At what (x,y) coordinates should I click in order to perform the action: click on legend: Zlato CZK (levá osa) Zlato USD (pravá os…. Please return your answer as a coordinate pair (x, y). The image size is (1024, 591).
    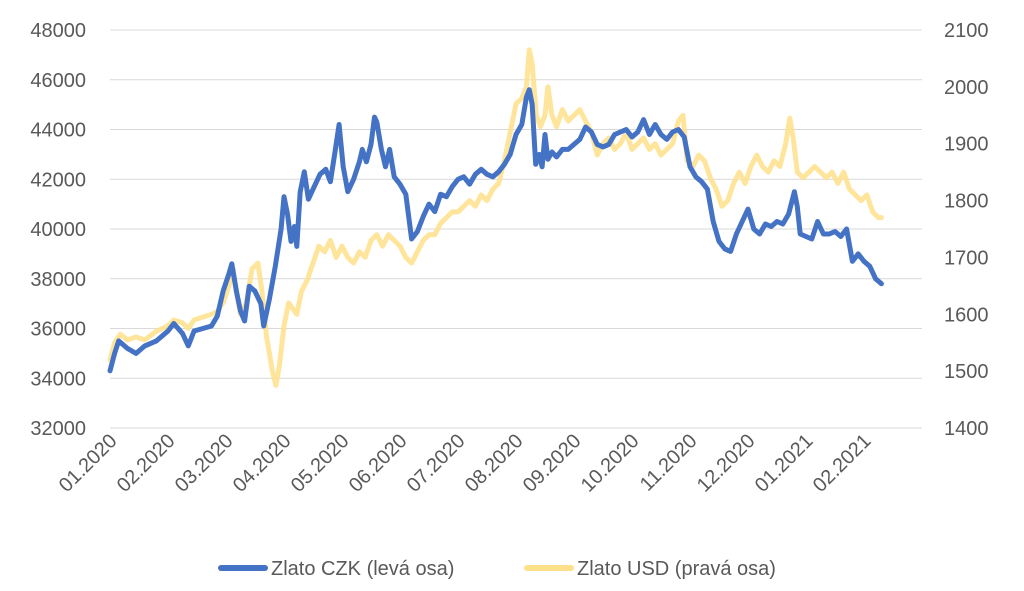
    Looking at the image, I should click on (497, 569).